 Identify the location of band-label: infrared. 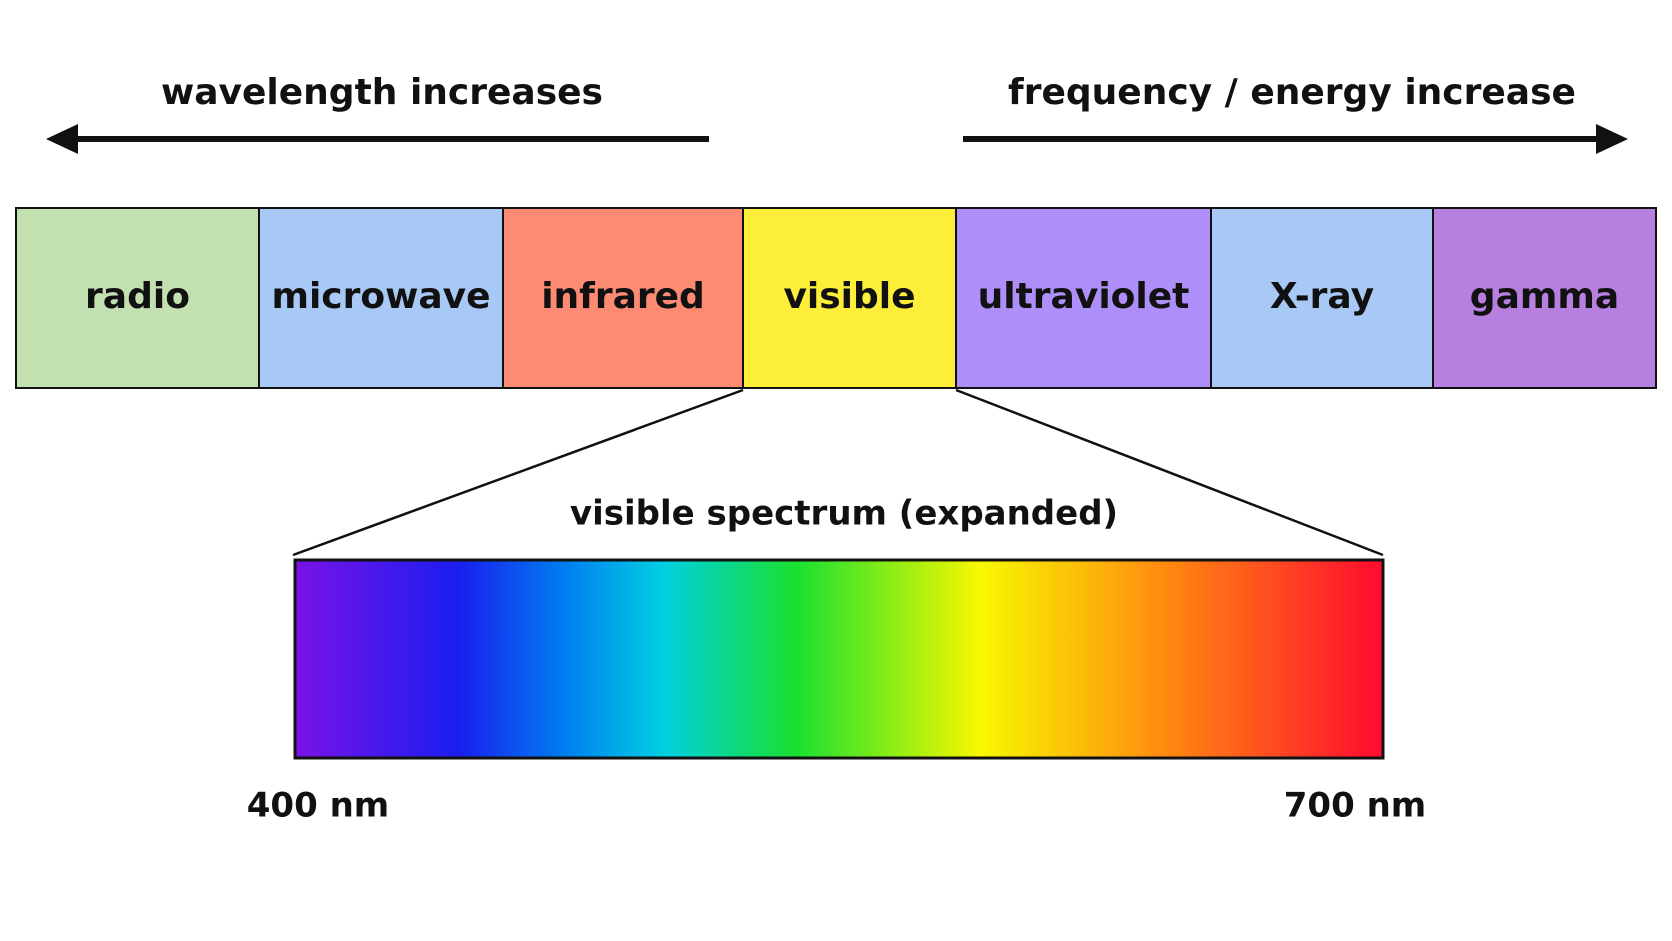
(623, 296).